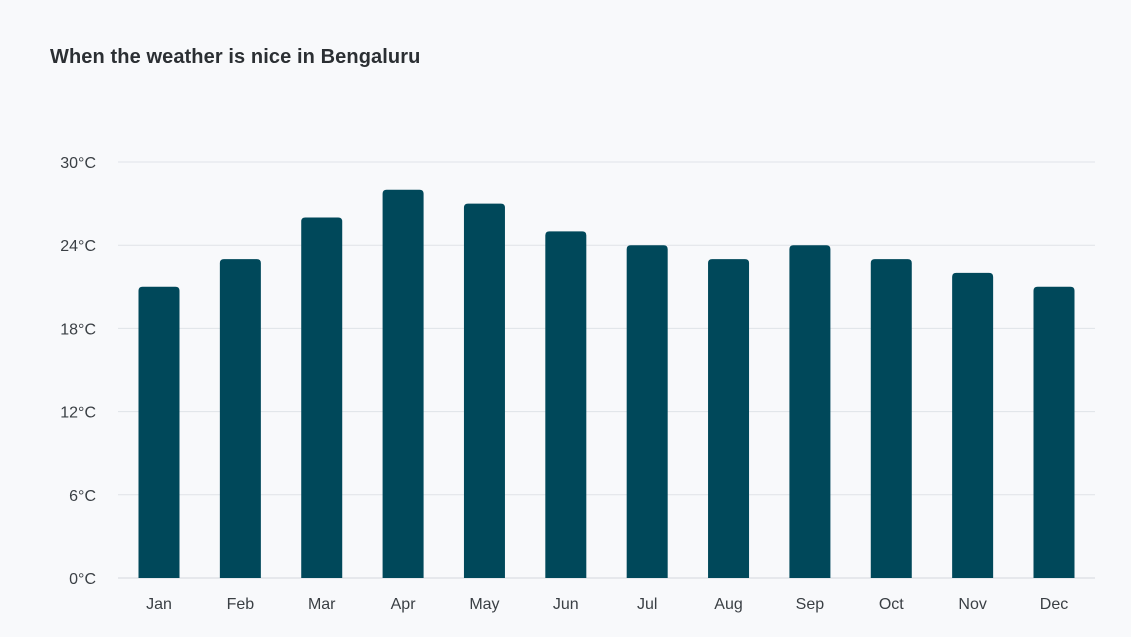 This screenshot has width=1131, height=637. What do you see at coordinates (607, 604) in the screenshot?
I see `x-axis-labels: Jan Feb Mar Apr May Jun Jul Aug Sep Oct Nov Dec` at bounding box center [607, 604].